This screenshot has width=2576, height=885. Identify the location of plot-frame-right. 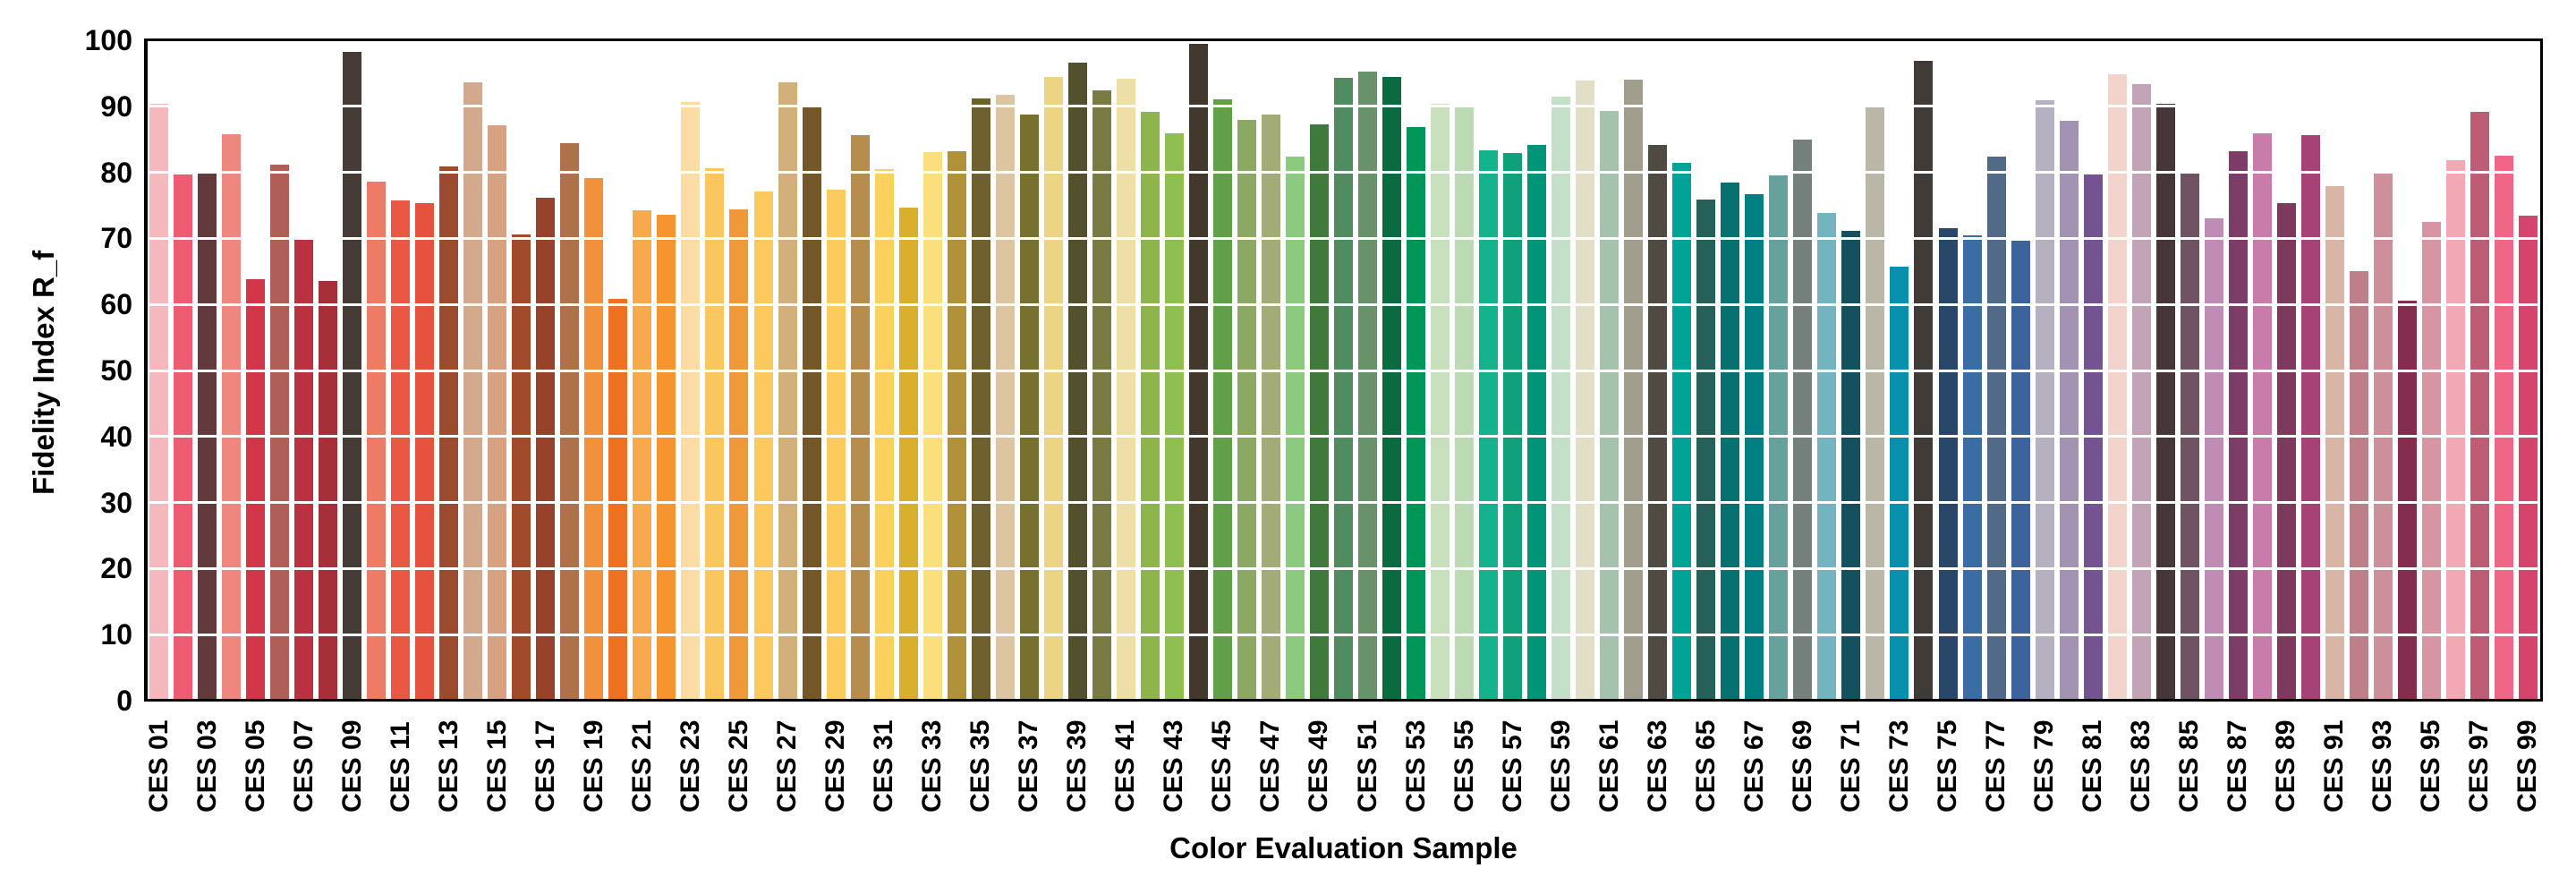
(2541, 370).